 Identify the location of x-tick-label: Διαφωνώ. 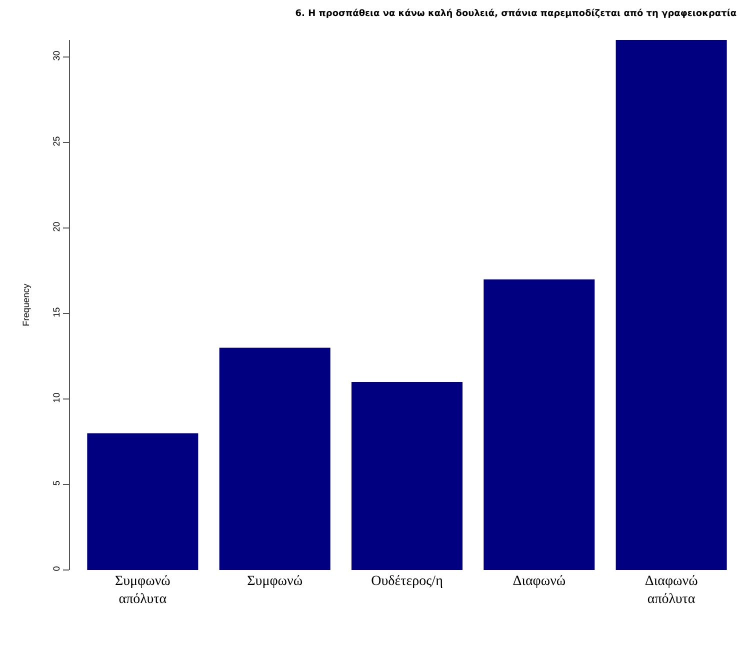
(539, 581).